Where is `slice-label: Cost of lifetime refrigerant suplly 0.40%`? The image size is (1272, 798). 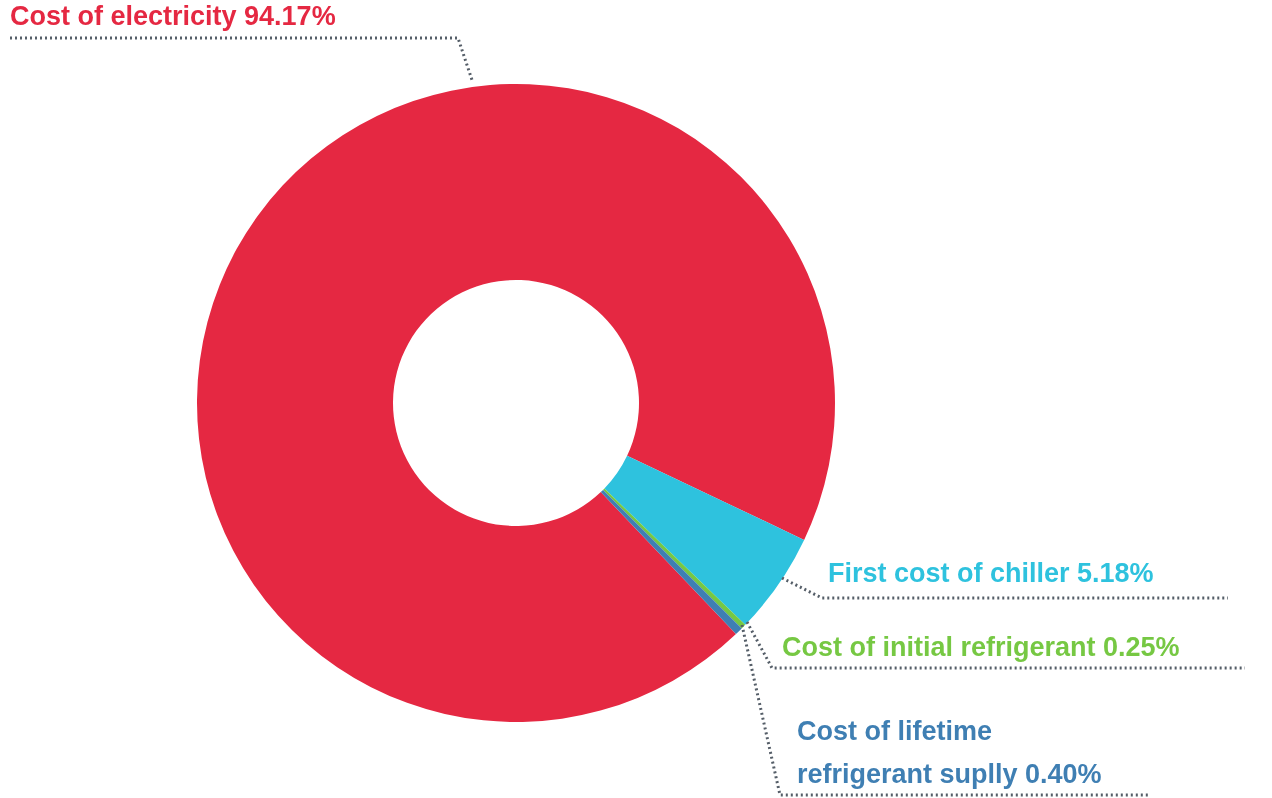
slice-label: Cost of lifetime refrigerant suplly 0.40% is located at coordinates (949, 752).